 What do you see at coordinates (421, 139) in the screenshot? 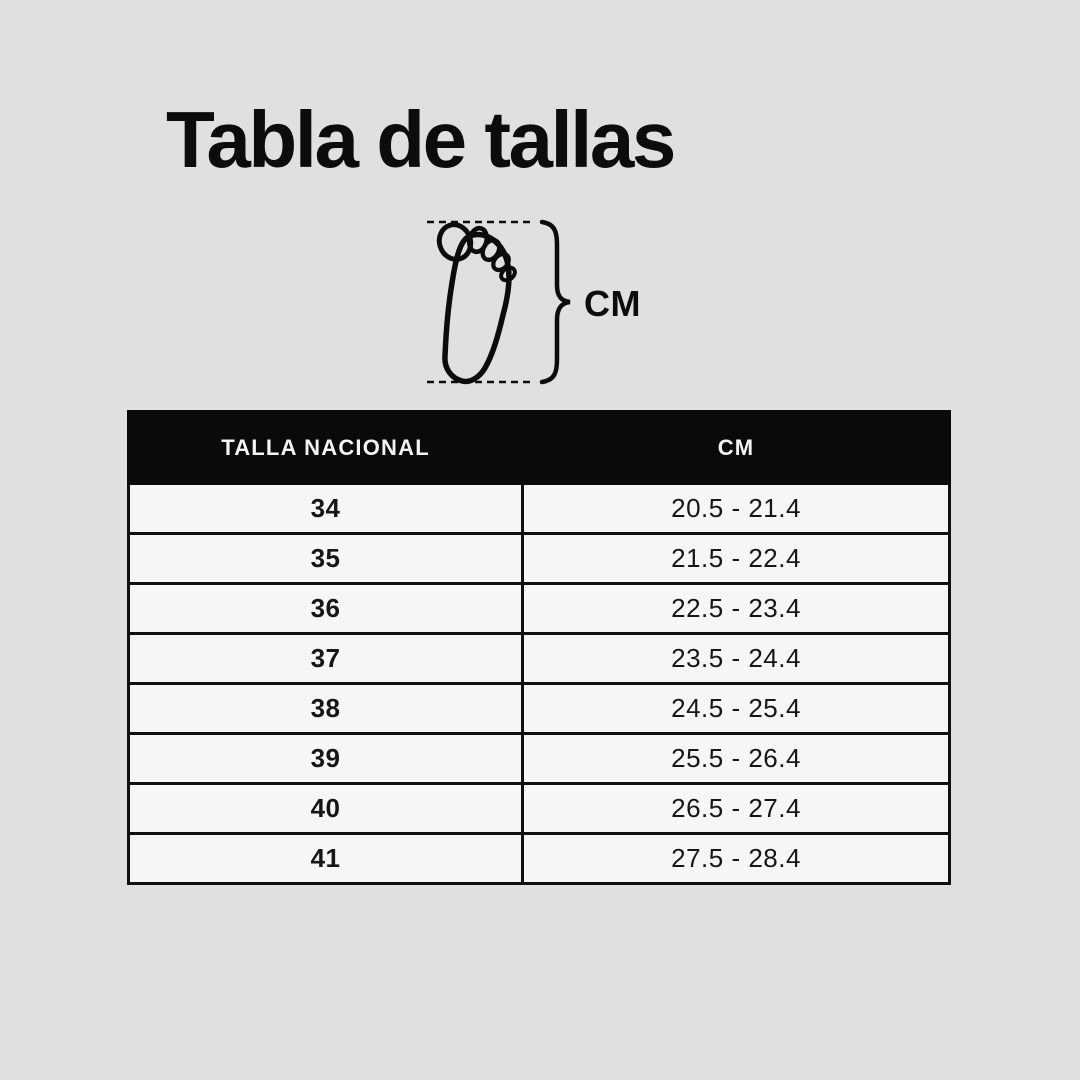
I see `page-title: Tabla de tallas` at bounding box center [421, 139].